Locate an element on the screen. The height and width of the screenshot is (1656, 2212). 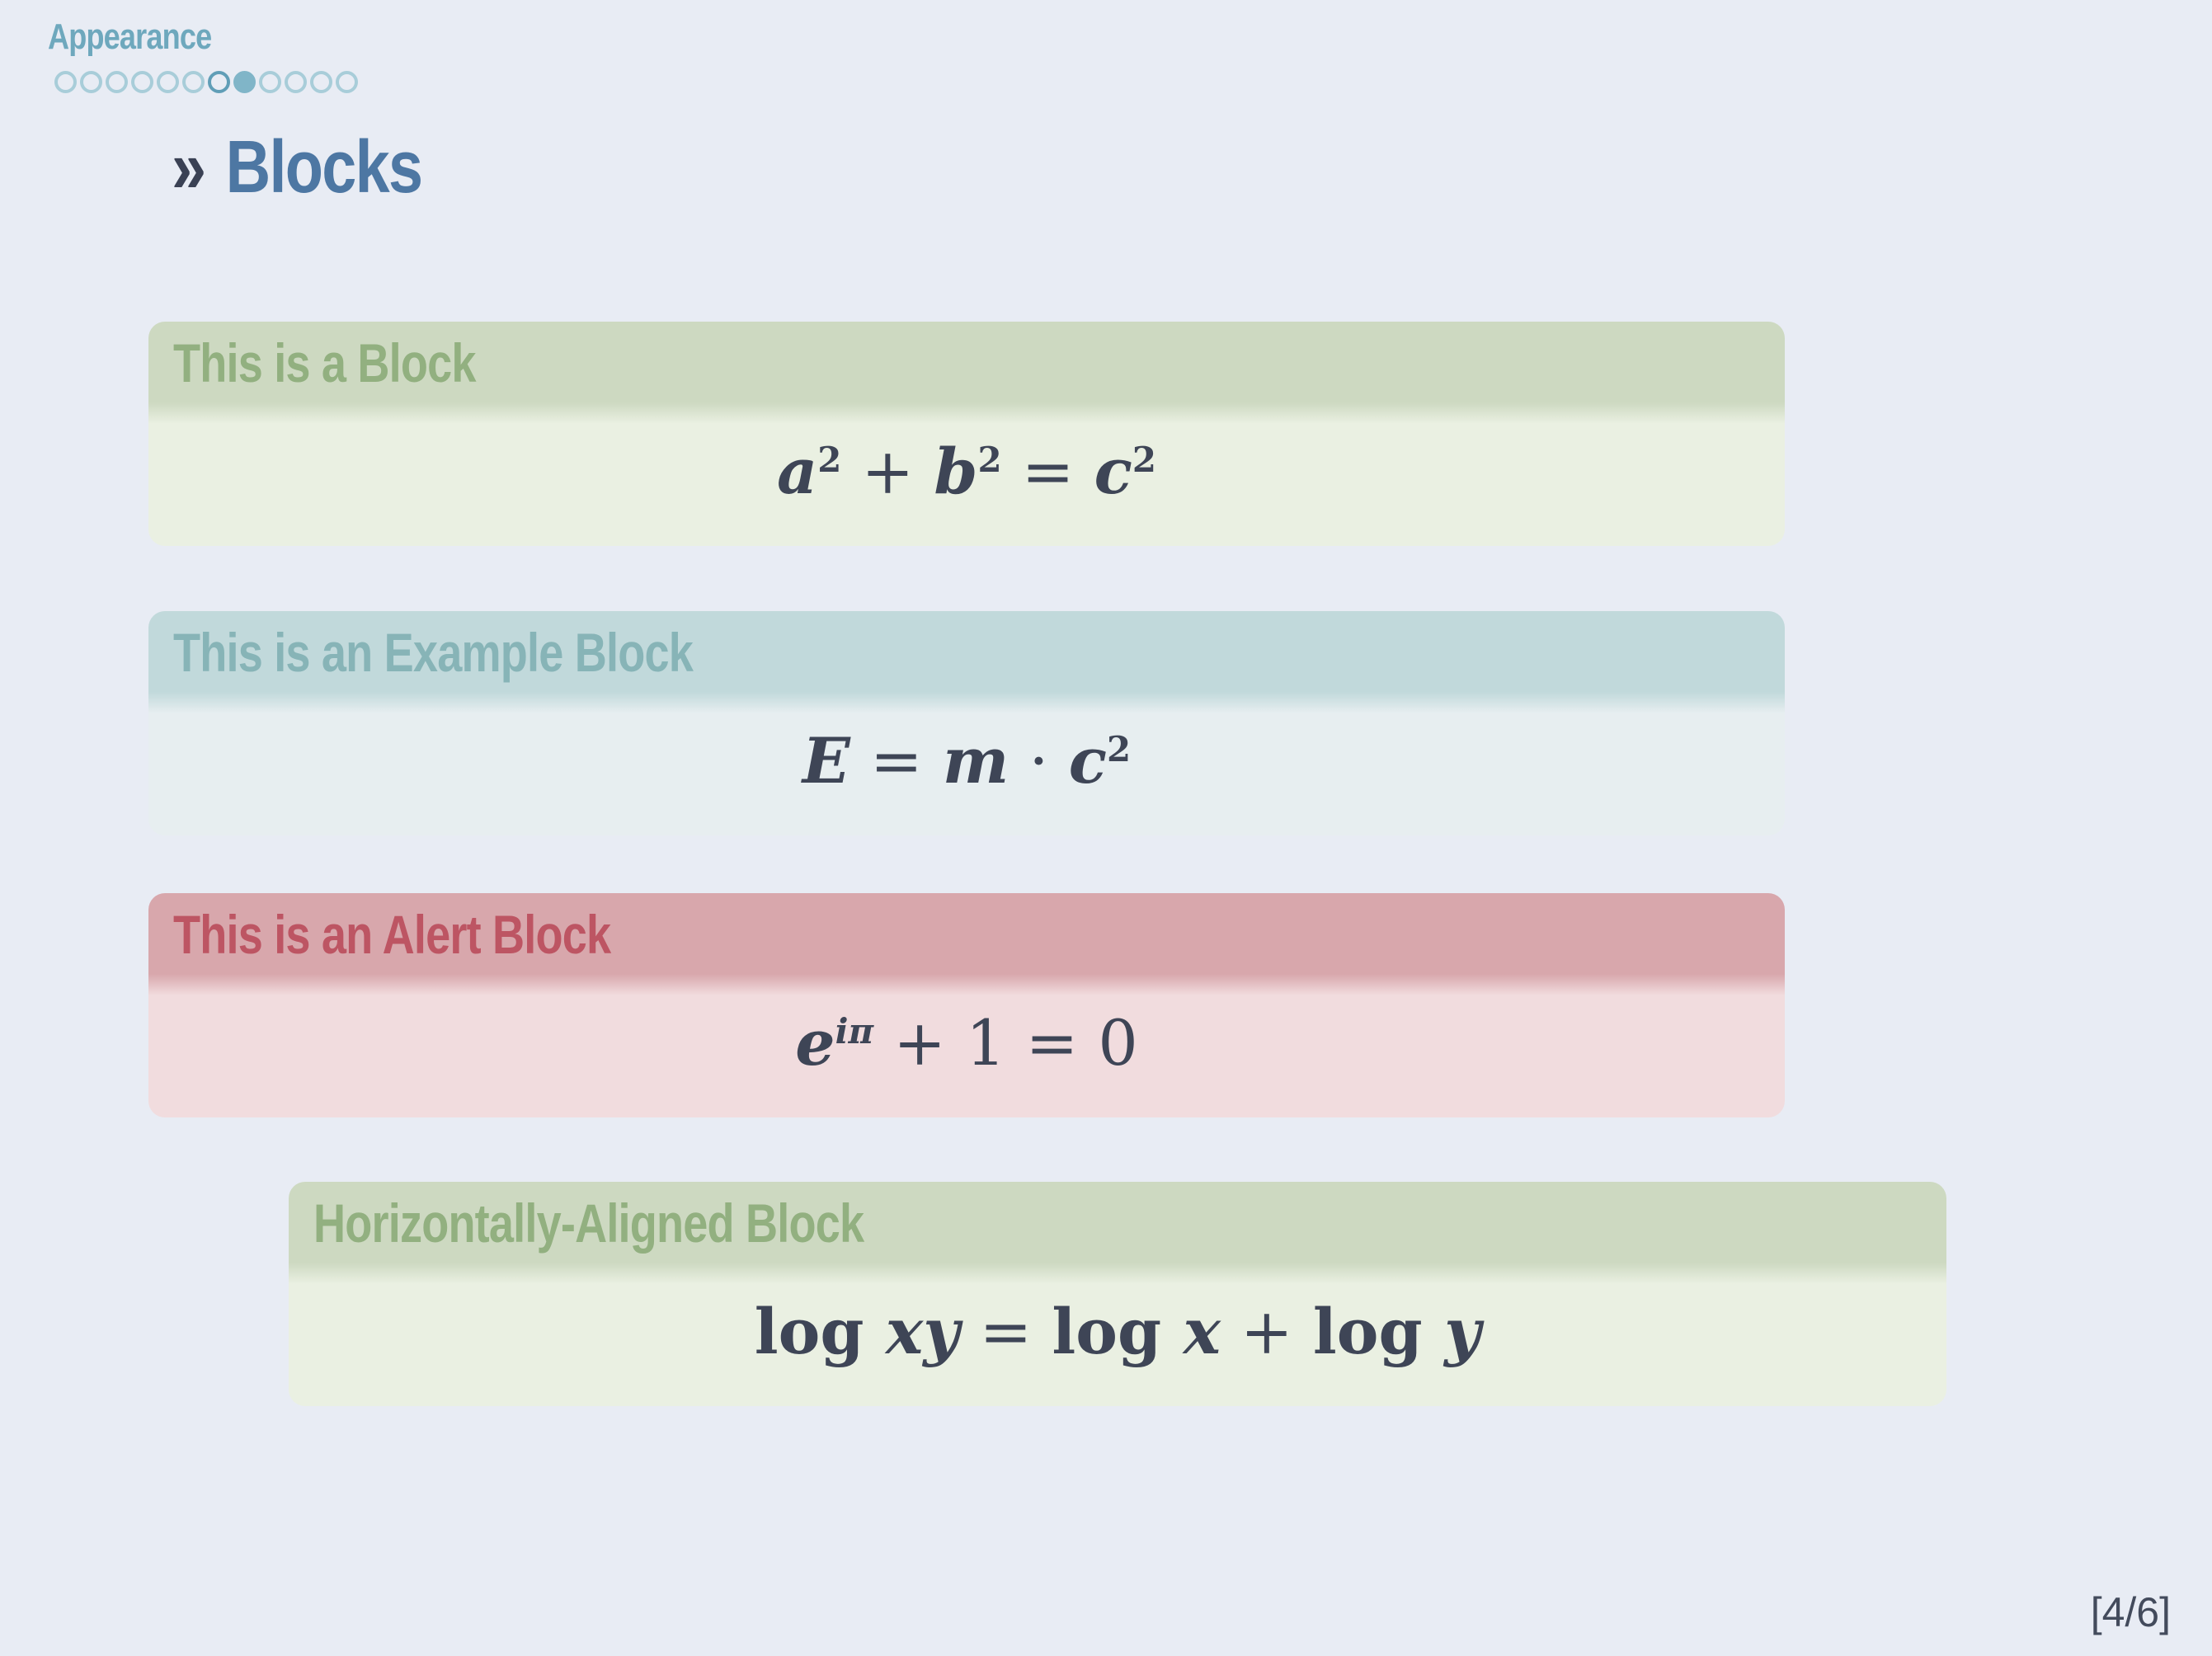
progress-dot-current is located at coordinates (244, 82).